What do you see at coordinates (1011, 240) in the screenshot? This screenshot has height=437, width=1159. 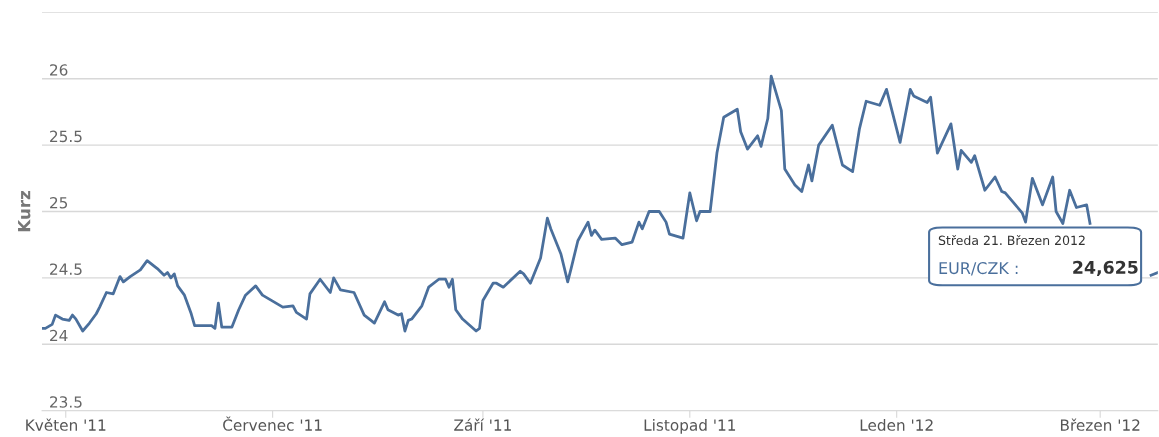 I see `annotation: Středa 21. Březen 2012` at bounding box center [1011, 240].